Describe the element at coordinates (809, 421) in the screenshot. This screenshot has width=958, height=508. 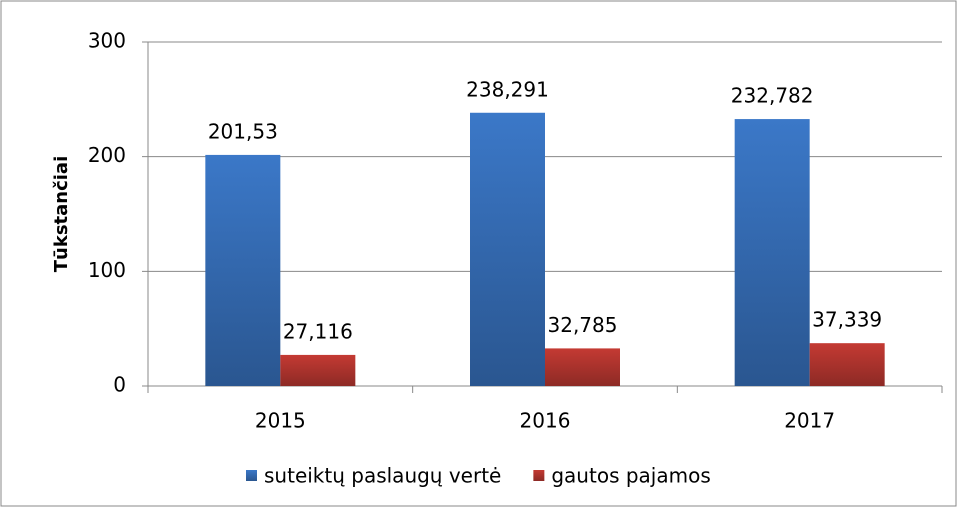
I see `x-tick-label: 2017` at that location.